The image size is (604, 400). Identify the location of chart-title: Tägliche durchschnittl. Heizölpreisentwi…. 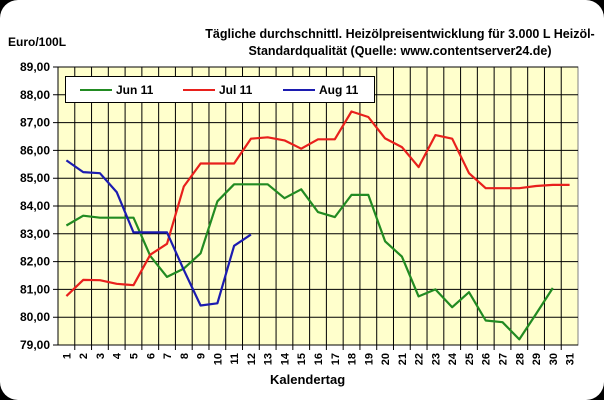
(400, 43).